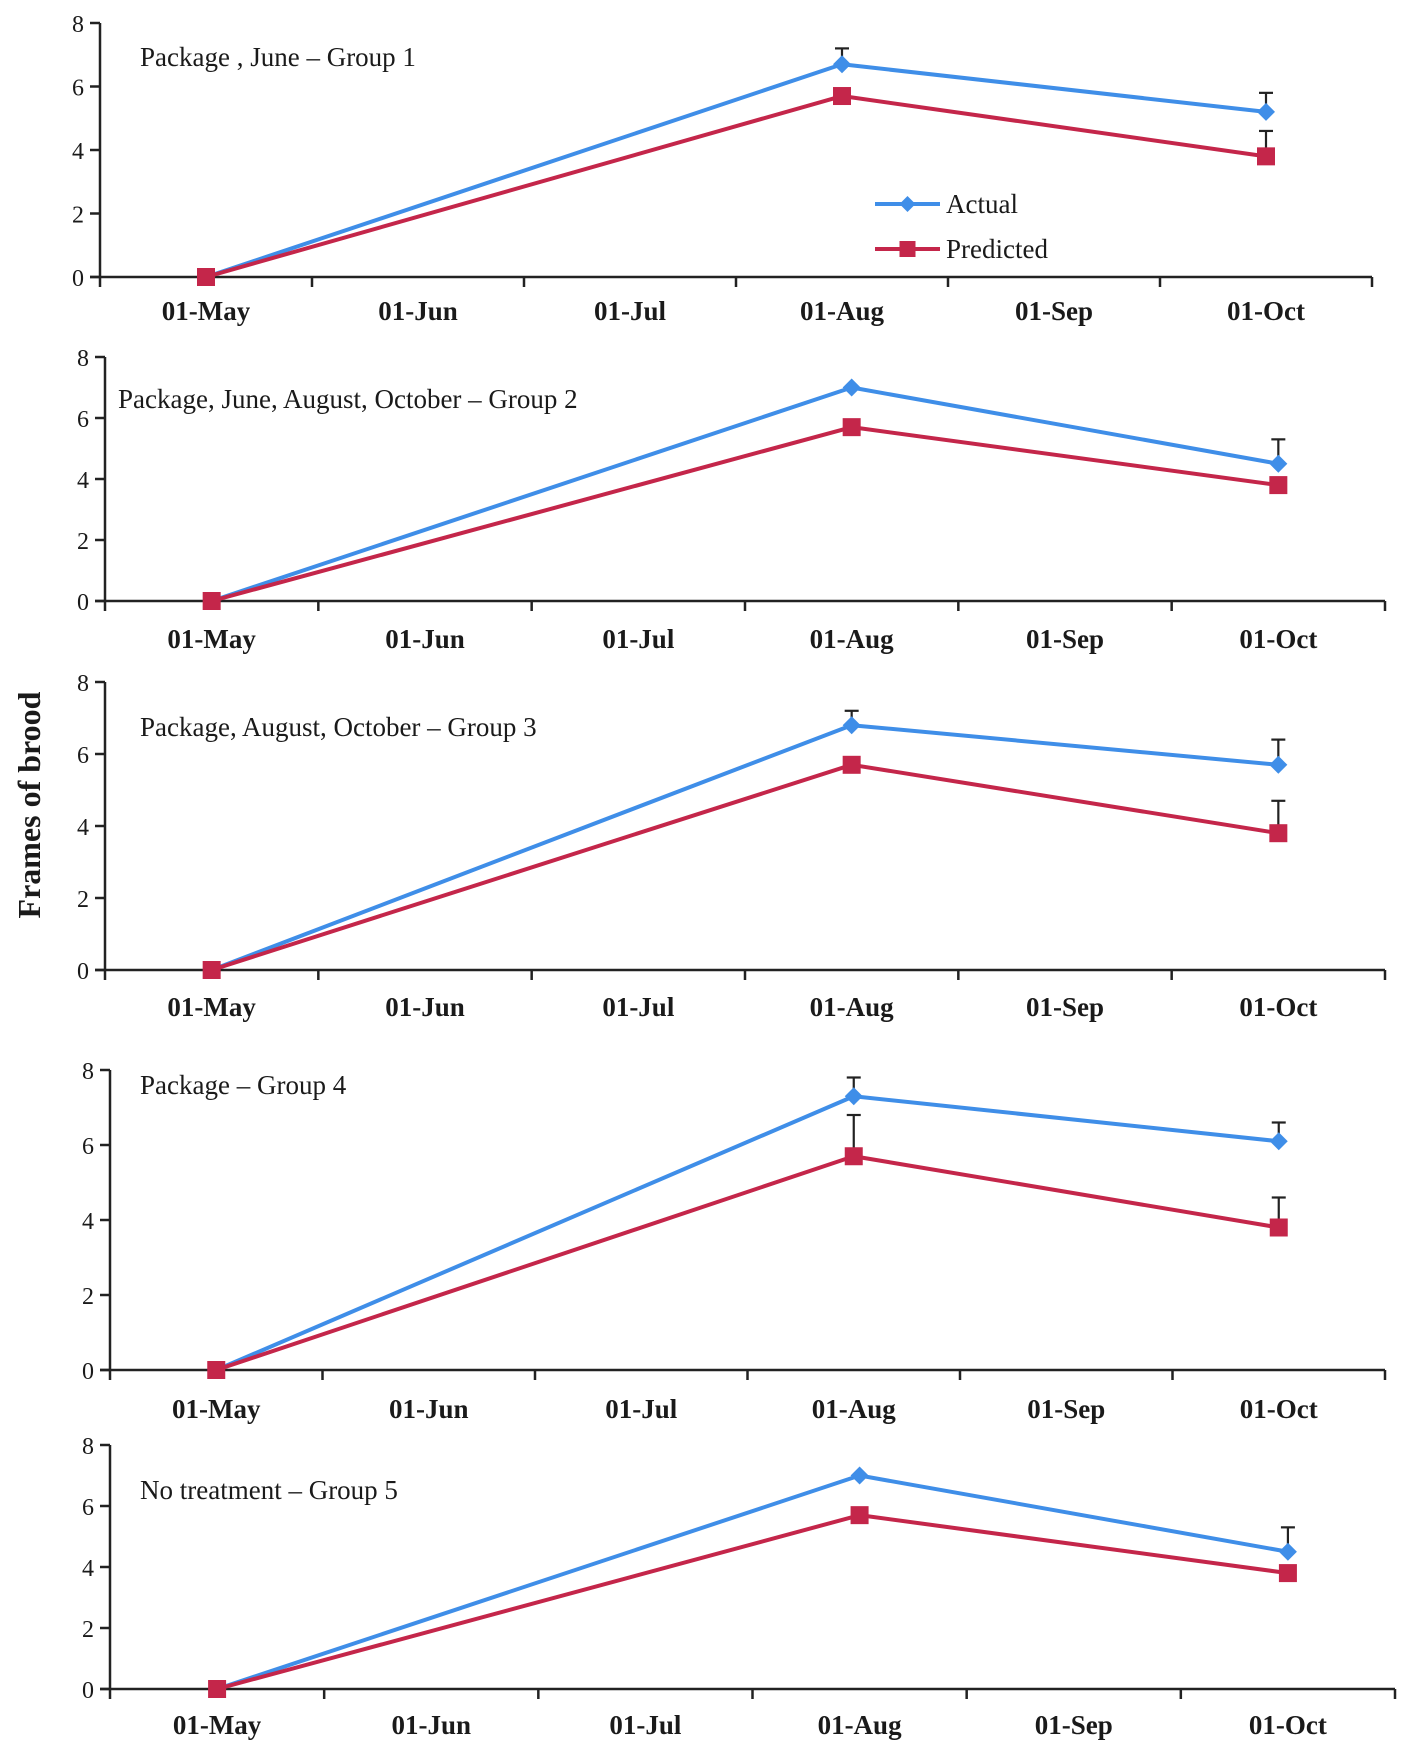 This screenshot has width=1407, height=1742. What do you see at coordinates (997, 249) in the screenshot?
I see `legend-label: Predicted` at bounding box center [997, 249].